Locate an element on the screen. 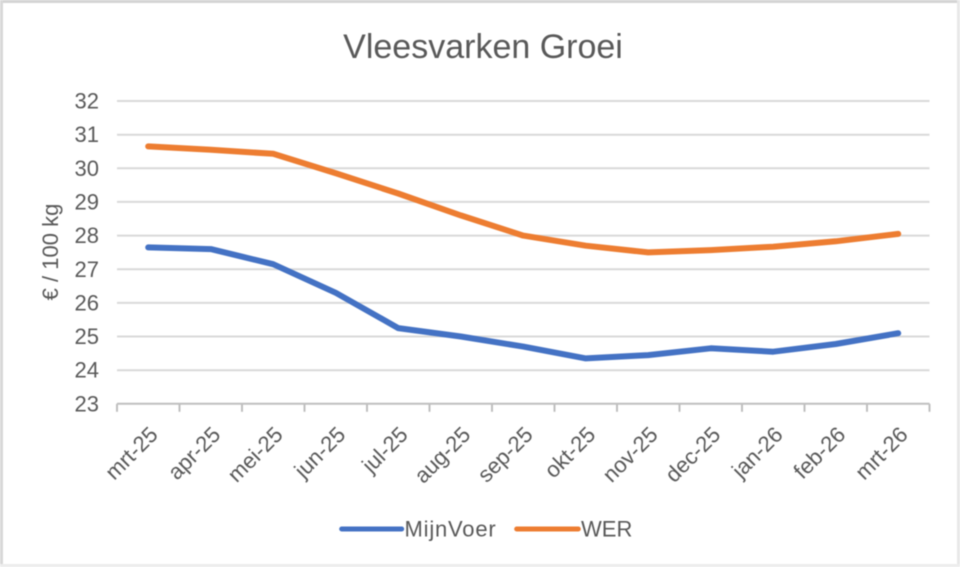 This screenshot has width=960, height=567. svg-text: 23 is located at coordinates (87, 403).